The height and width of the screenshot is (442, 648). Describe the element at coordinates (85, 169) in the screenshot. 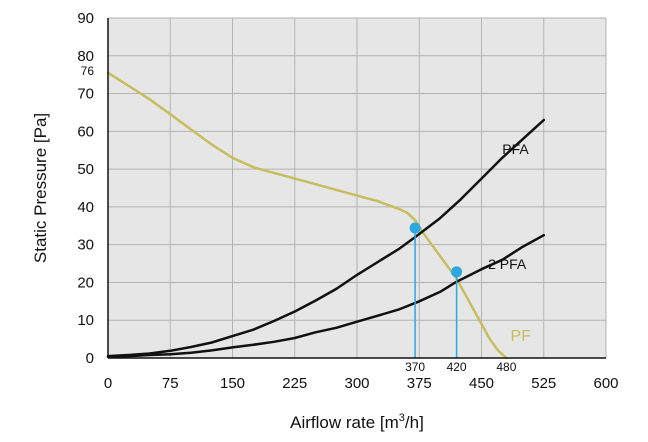

I see `y-tick-label: 50` at that location.